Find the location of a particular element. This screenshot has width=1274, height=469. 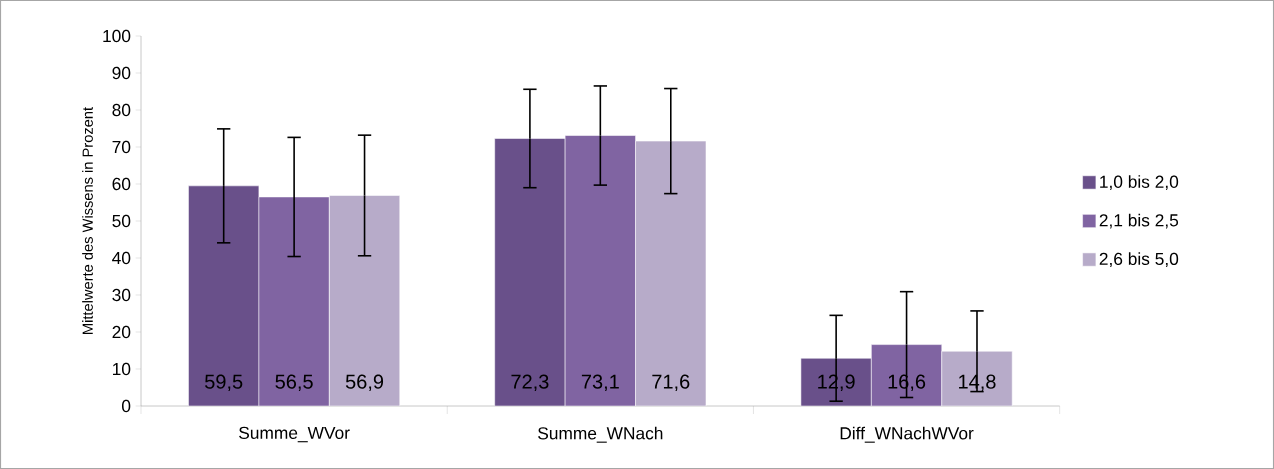

data-label: 56,5 is located at coordinates (294, 383).